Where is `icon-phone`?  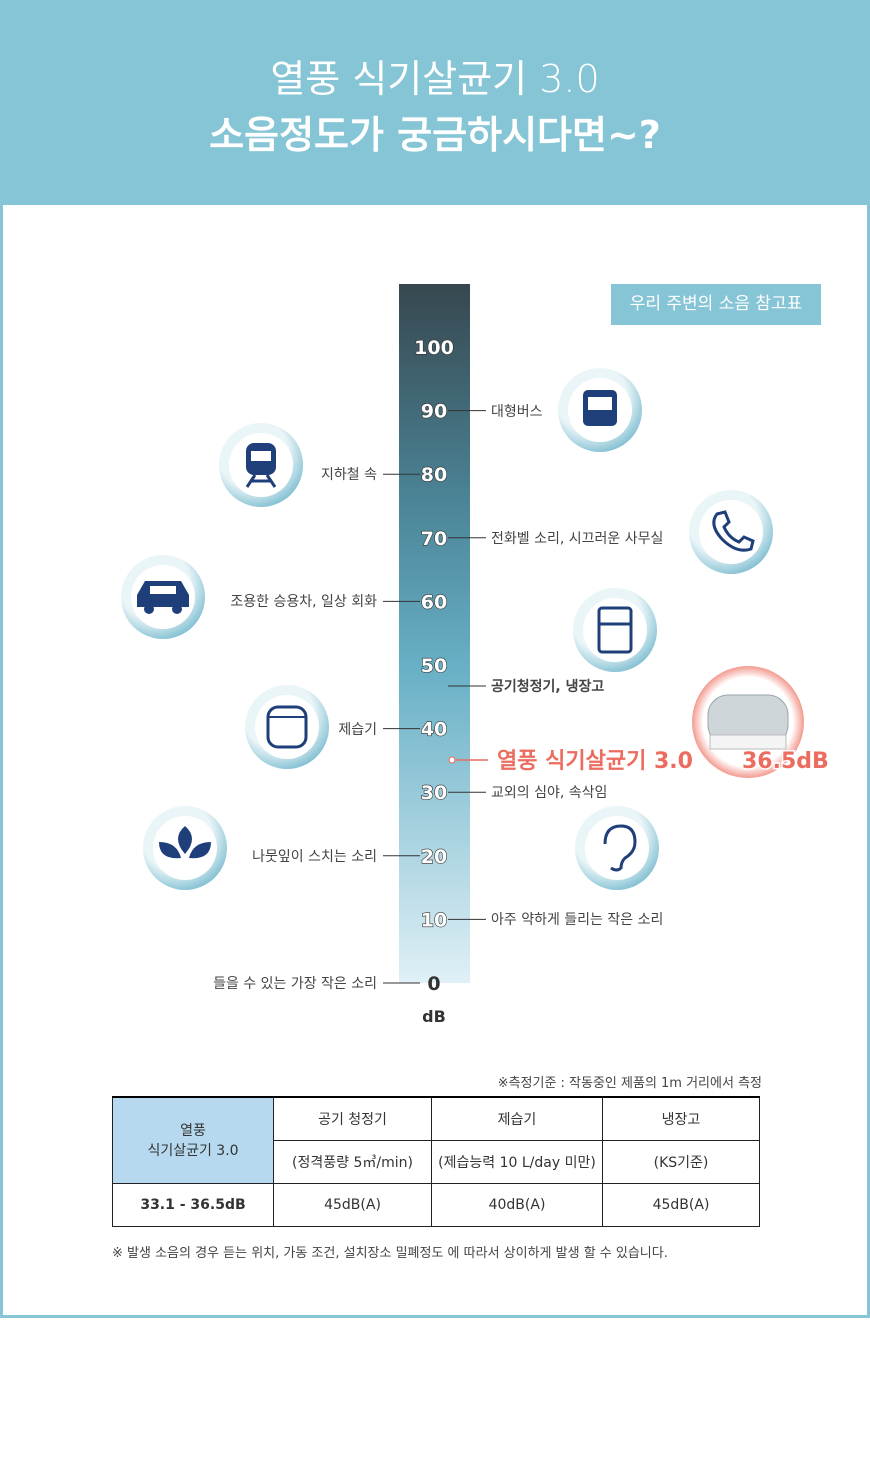
icon-phone is located at coordinates (731, 532).